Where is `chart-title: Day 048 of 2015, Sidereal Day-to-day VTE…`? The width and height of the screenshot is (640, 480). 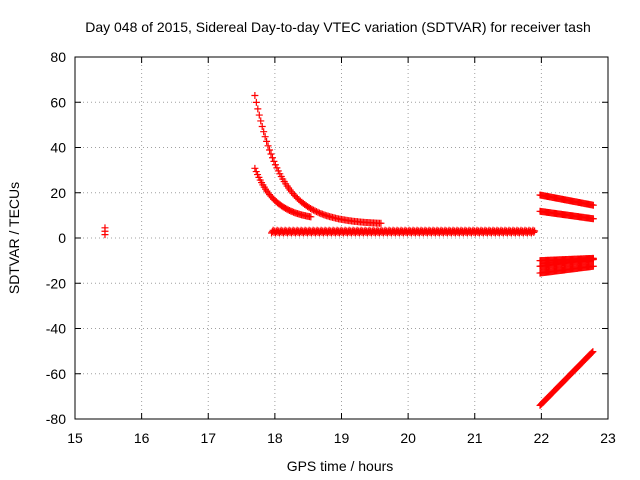 chart-title: Day 048 of 2015, Sidereal Day-to-day VTE… is located at coordinates (338, 27).